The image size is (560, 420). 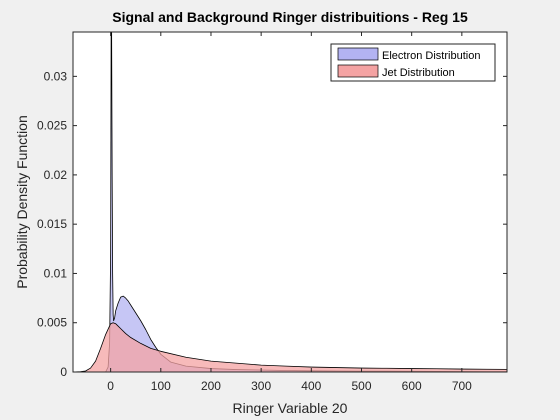 I want to click on legend-label-jet: Jet Distribution, so click(x=418, y=73).